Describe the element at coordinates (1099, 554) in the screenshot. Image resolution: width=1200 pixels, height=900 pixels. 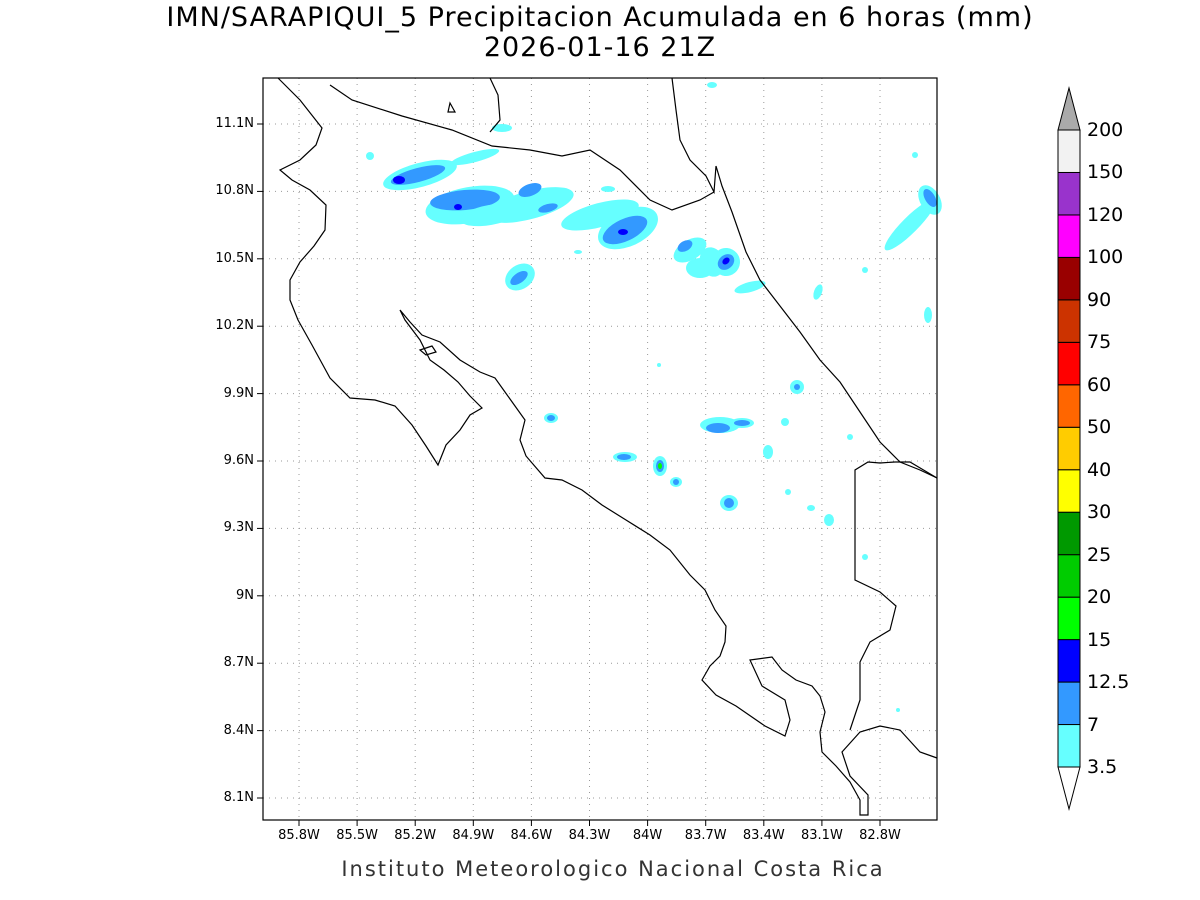
I see `colorbar-label: 25` at that location.